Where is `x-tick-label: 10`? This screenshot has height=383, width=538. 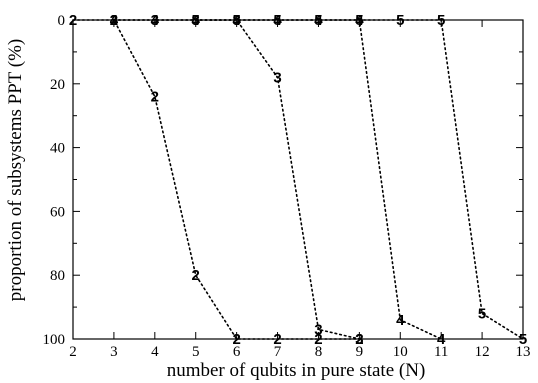
x-tick-label: 10 is located at coordinates (400, 352).